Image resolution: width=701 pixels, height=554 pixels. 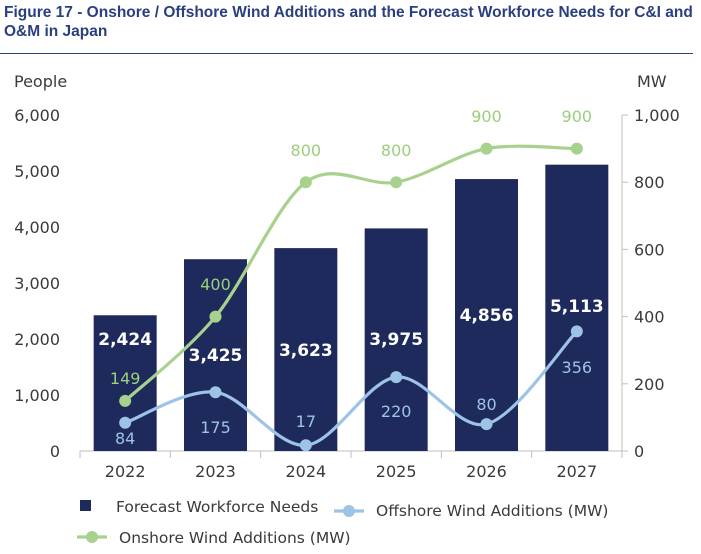 I want to click on bar-data-label: 3,975, so click(x=396, y=340).